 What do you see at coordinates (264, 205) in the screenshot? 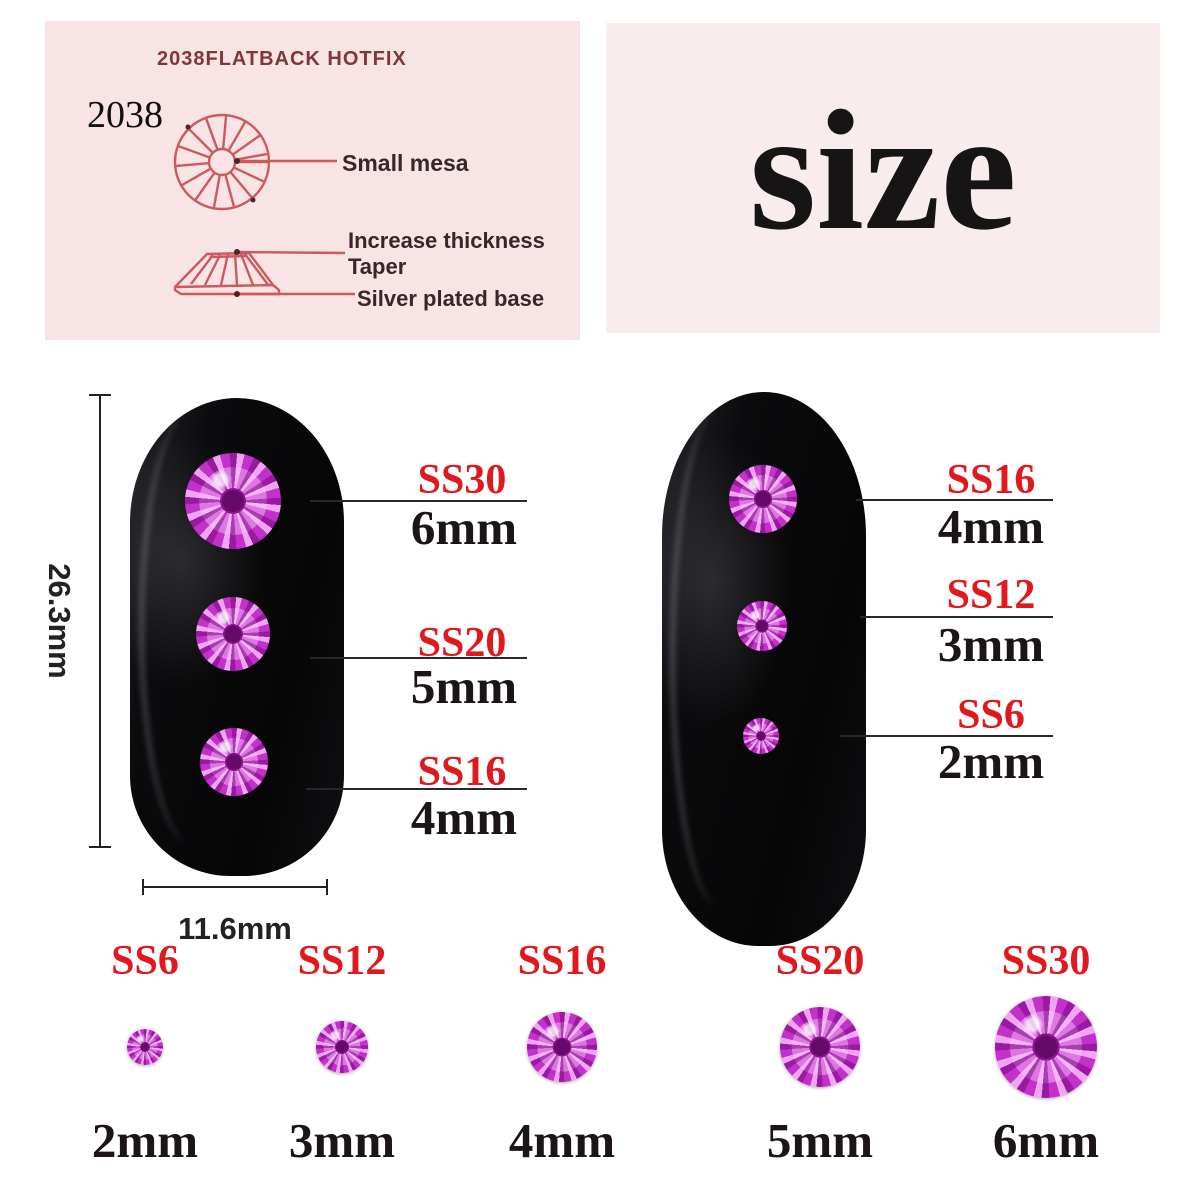
I see `rhinestone-diagram-graphic` at bounding box center [264, 205].